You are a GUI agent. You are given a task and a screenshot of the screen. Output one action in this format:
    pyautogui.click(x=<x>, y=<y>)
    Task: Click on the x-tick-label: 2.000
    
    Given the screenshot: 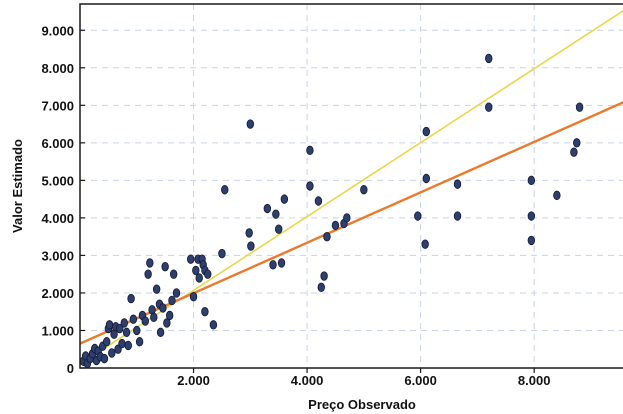 What is the action you would take?
    pyautogui.click(x=193, y=380)
    